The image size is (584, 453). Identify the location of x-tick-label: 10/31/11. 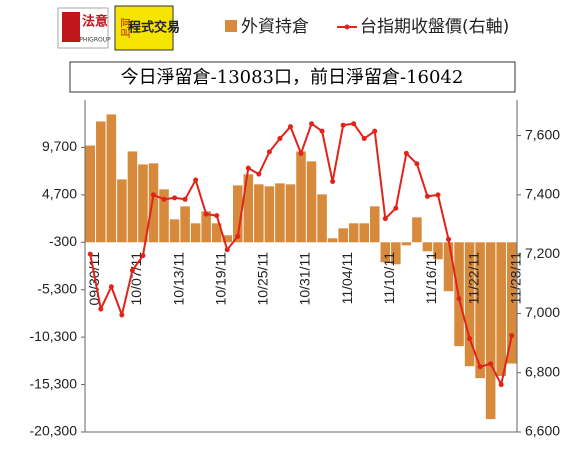
(305, 279).